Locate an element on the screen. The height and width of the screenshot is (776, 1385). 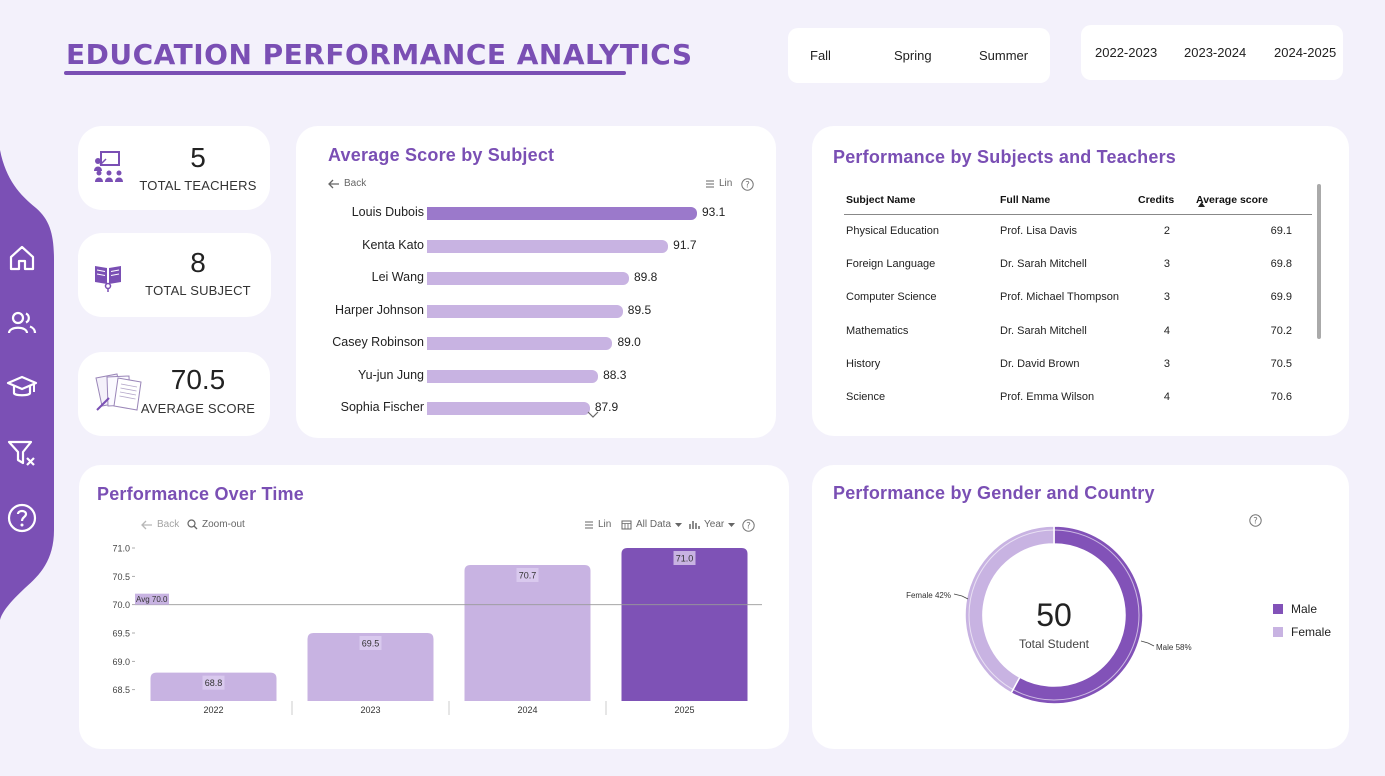
donut-inner-ring is located at coordinates (1054, 615).